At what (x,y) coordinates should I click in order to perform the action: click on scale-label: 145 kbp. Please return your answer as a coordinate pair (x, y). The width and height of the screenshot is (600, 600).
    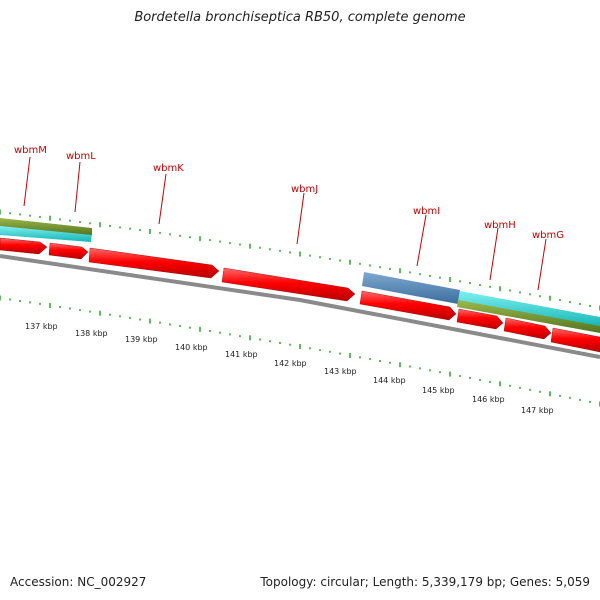
    Looking at the image, I should click on (438, 390).